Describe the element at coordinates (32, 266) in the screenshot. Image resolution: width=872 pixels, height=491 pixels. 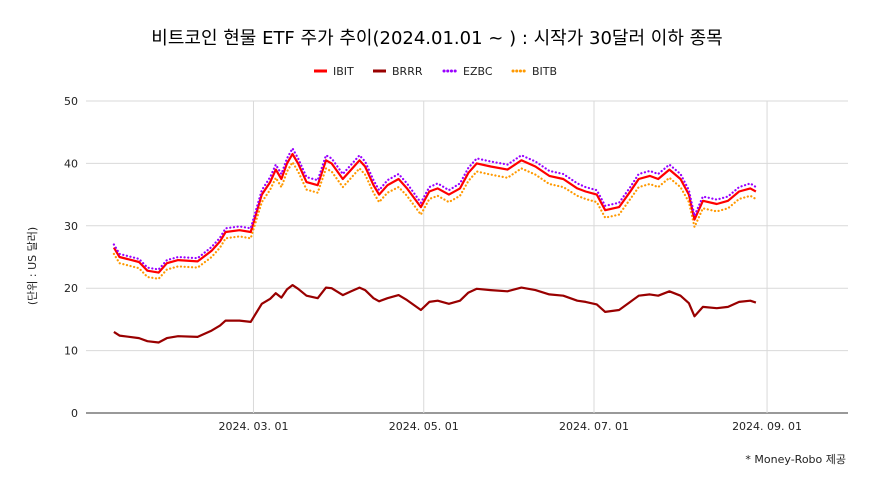
I see `y-axis-label: (단위 : US 달러)` at that location.